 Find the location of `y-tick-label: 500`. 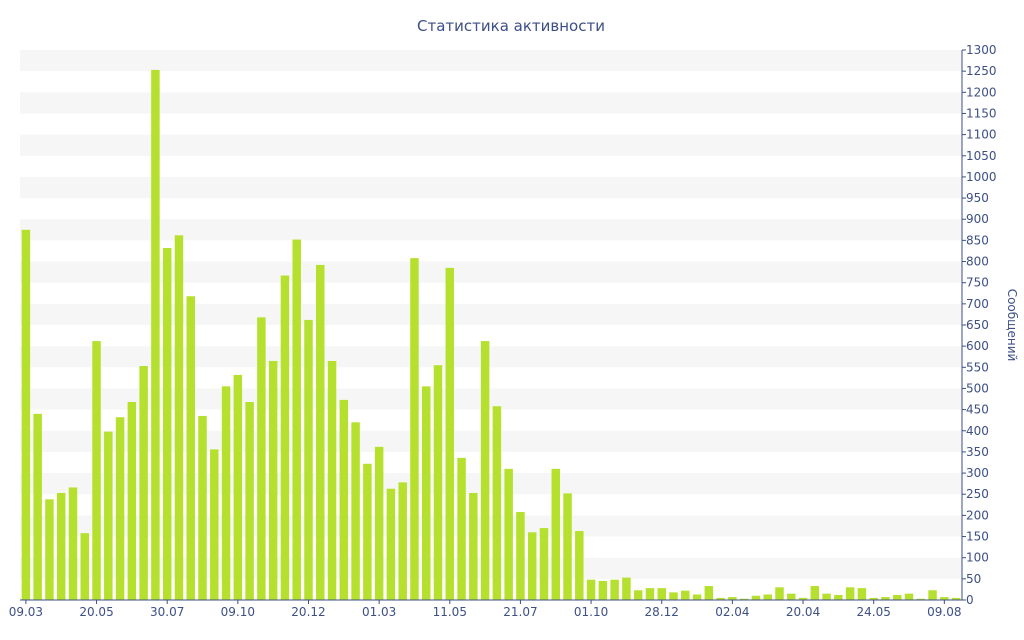

y-tick-label: 500 is located at coordinates (977, 388).